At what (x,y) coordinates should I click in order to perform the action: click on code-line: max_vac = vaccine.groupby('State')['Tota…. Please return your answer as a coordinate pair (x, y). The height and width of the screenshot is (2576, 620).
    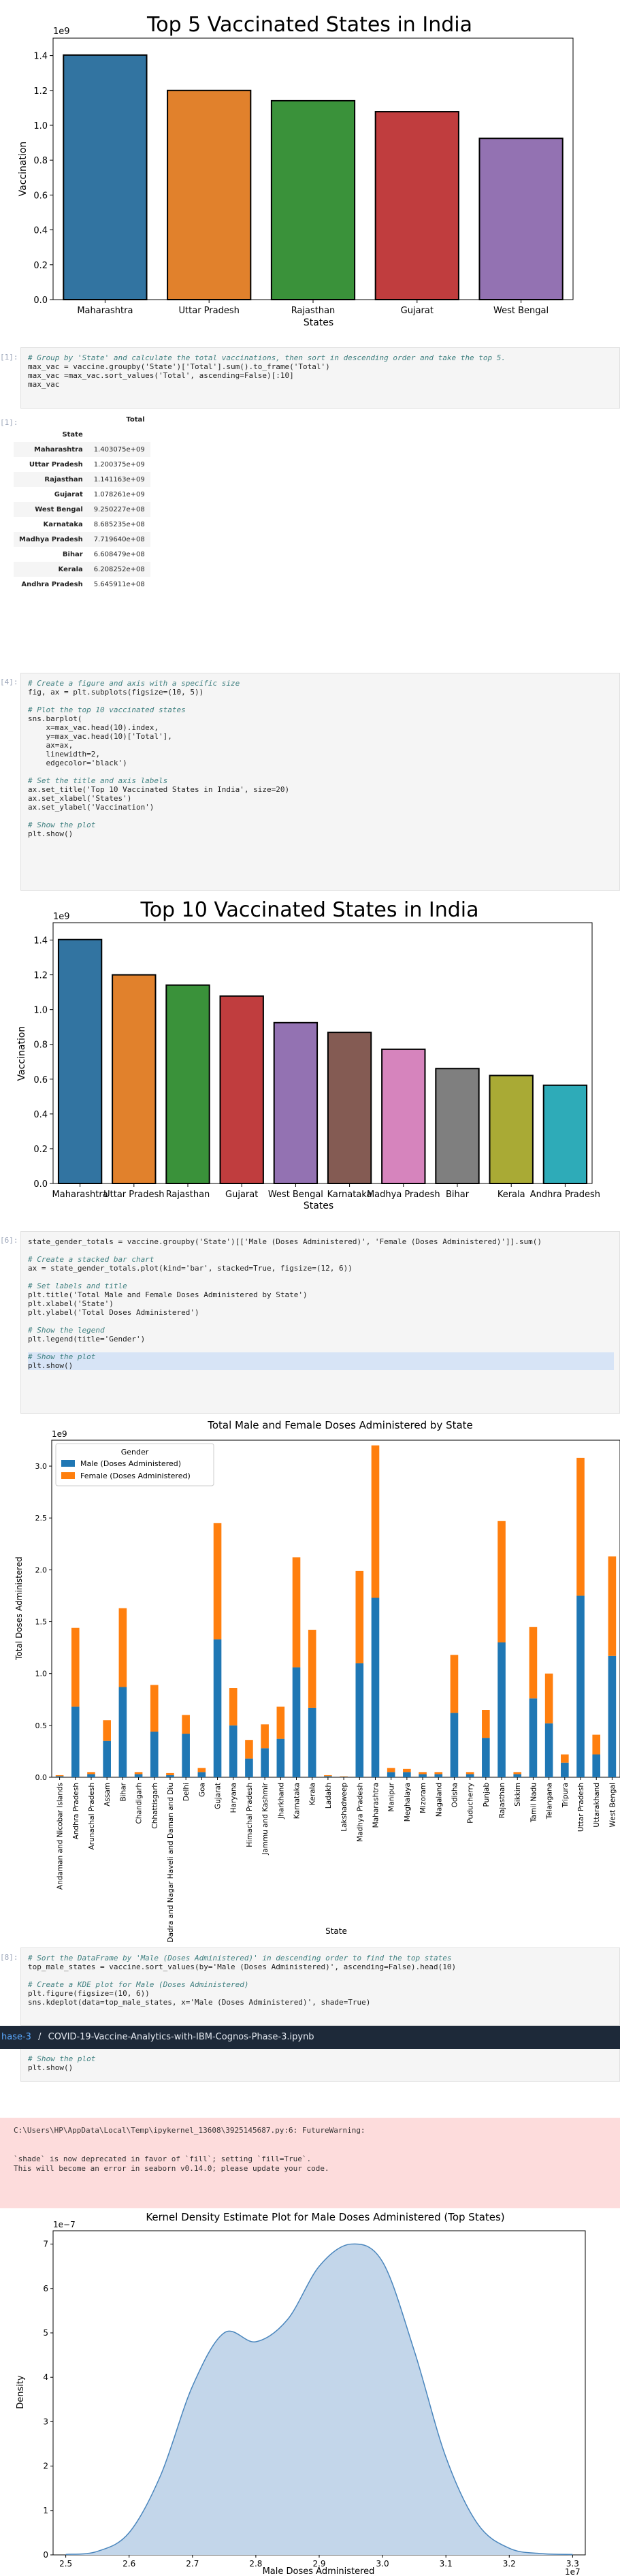
    Looking at the image, I should click on (179, 366).